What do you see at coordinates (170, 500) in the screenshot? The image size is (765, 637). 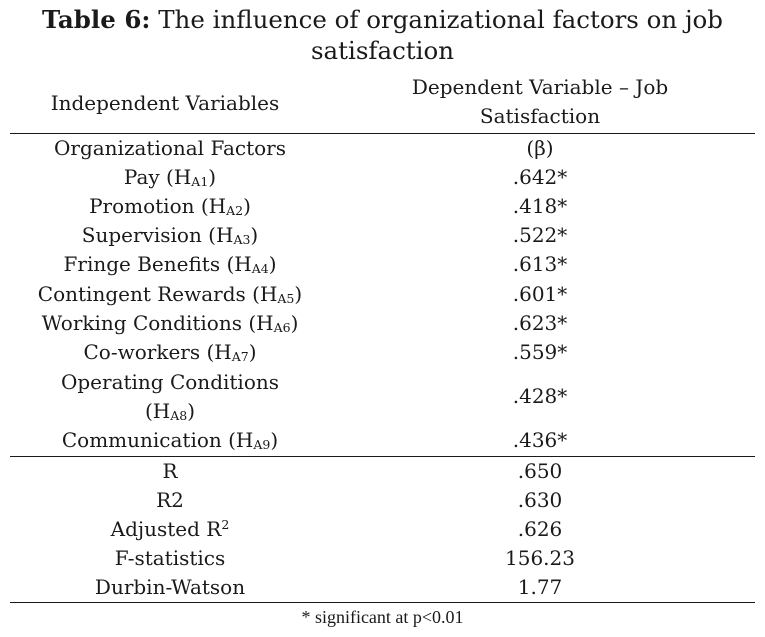 I see `stat-label: R2` at bounding box center [170, 500].